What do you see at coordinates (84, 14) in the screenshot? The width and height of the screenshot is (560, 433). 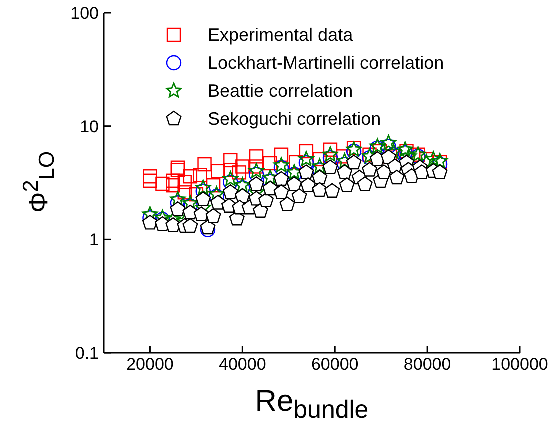 I see `y-tick-label: 100` at bounding box center [84, 14].